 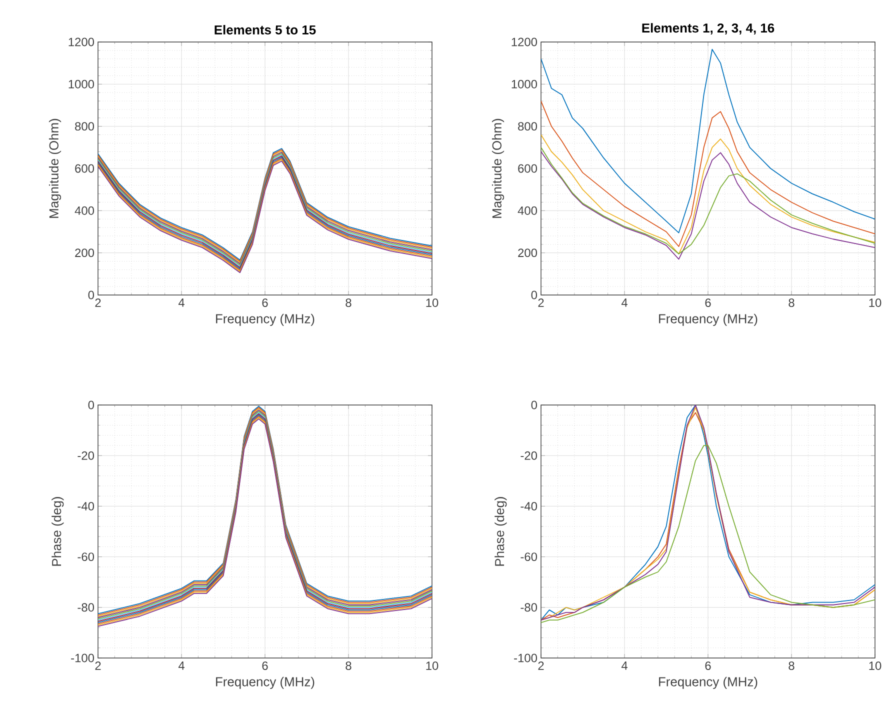 What do you see at coordinates (708, 28) in the screenshot?
I see `chart-title: Elements 1, 2, 3, 4, 16` at bounding box center [708, 28].